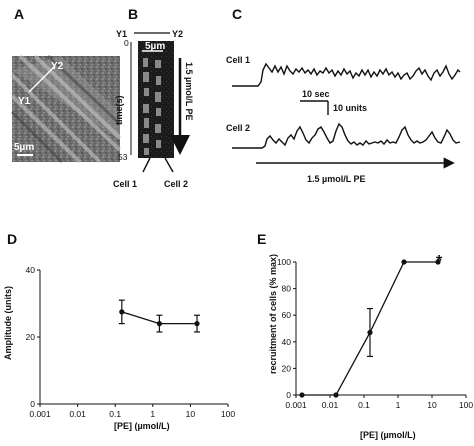 This screenshot has height=446, width=474. Describe the element at coordinates (169, 165) in the screenshot. I see `cell2-pointer` at that location.